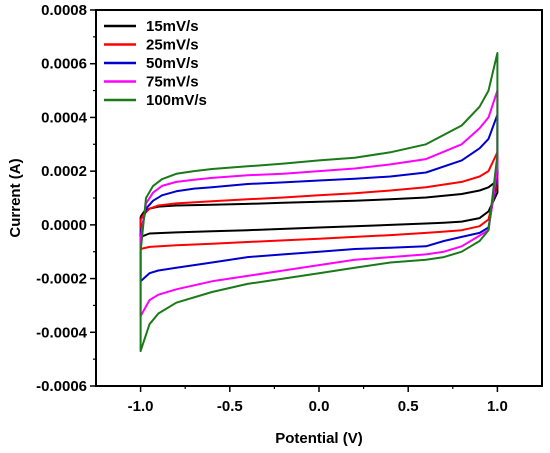 The image size is (550, 453). What do you see at coordinates (230, 406) in the screenshot?
I see `x-tick-label: -0.5` at bounding box center [230, 406].